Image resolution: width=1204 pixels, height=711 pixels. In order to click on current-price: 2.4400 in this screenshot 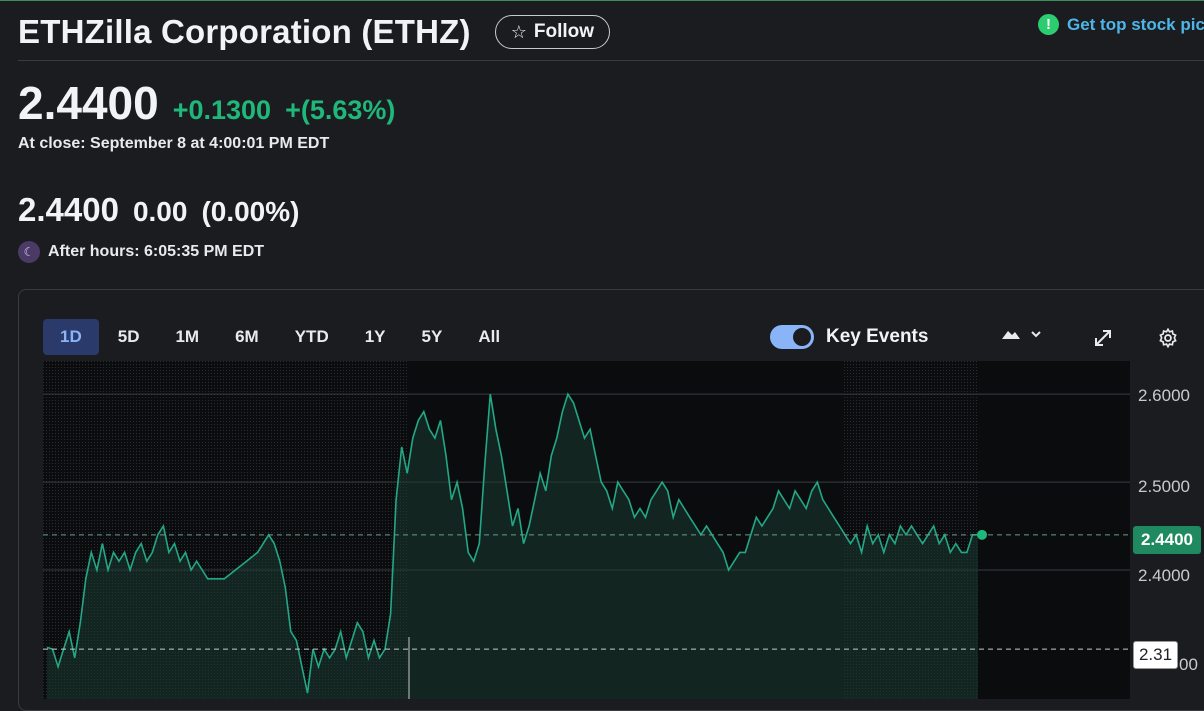, I will do `click(88, 103)`.